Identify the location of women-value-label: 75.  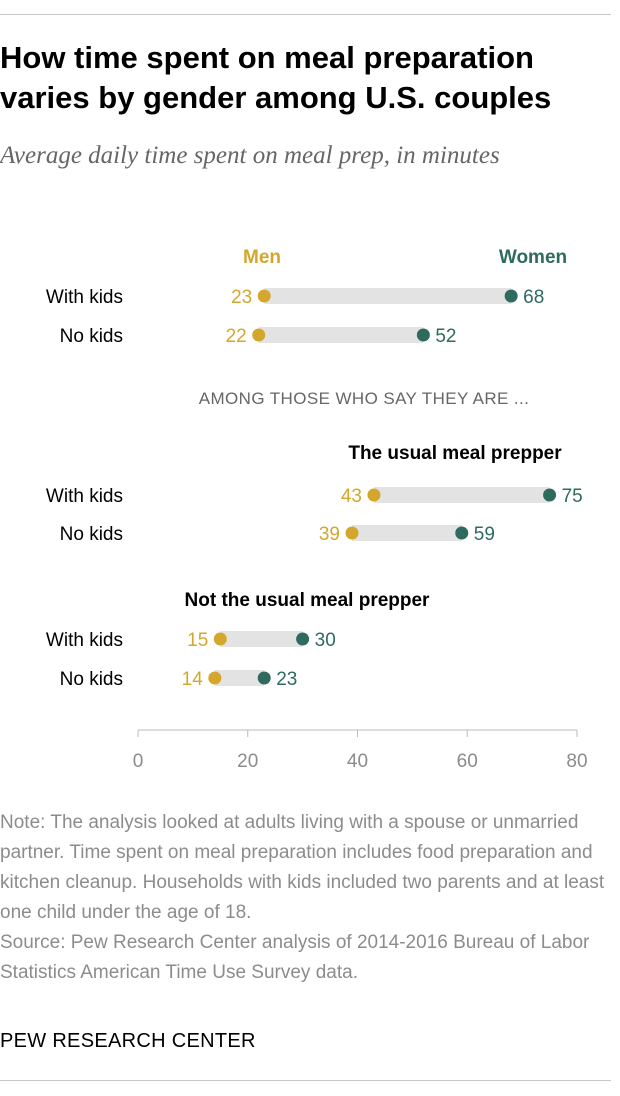
(572, 496).